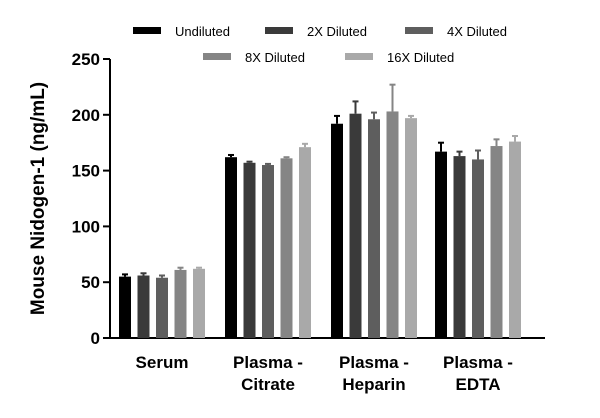 Image resolution: width=600 pixels, height=418 pixels. What do you see at coordinates (477, 31) in the screenshot?
I see `legend-label: 4X Diluted` at bounding box center [477, 31].